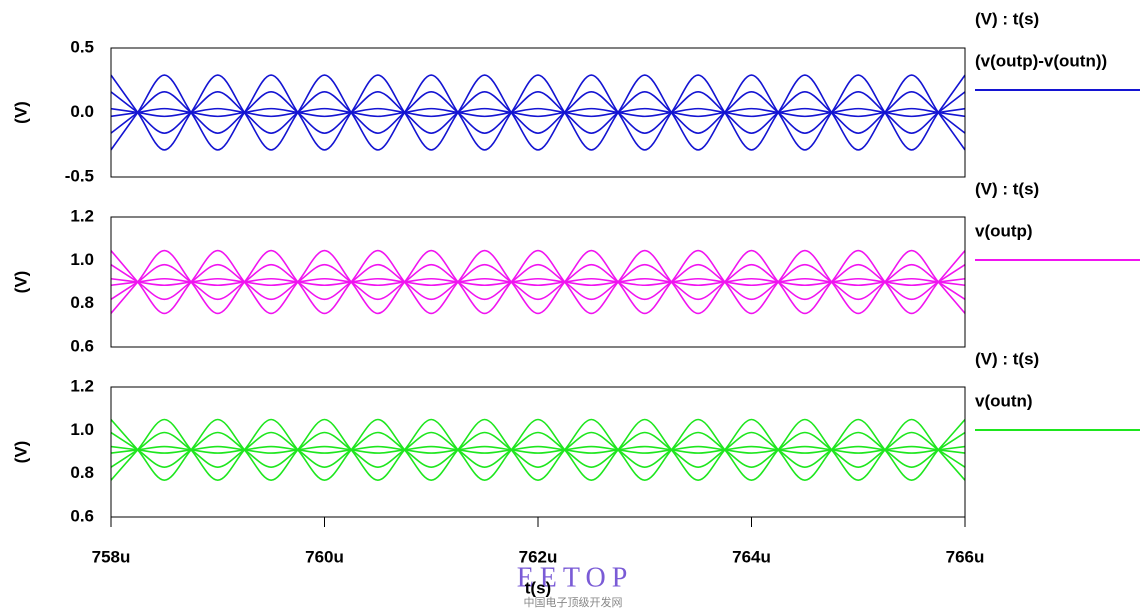 The height and width of the screenshot is (615, 1147). What do you see at coordinates (575, 577) in the screenshot?
I see `watermark-title: EETOP` at bounding box center [575, 577].